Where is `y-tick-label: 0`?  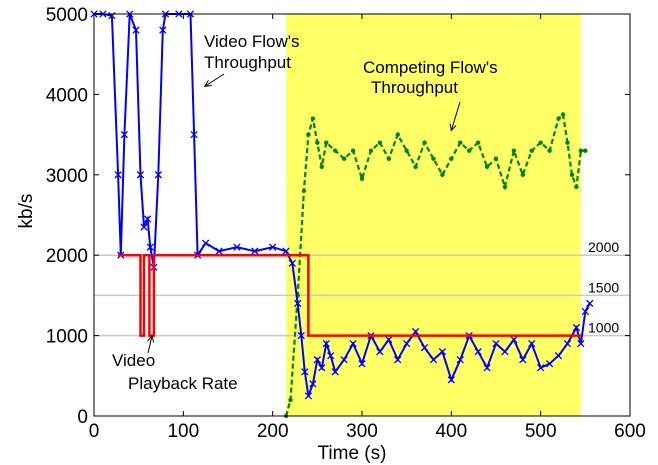
y-tick-label: 0 is located at coordinates (82, 417).